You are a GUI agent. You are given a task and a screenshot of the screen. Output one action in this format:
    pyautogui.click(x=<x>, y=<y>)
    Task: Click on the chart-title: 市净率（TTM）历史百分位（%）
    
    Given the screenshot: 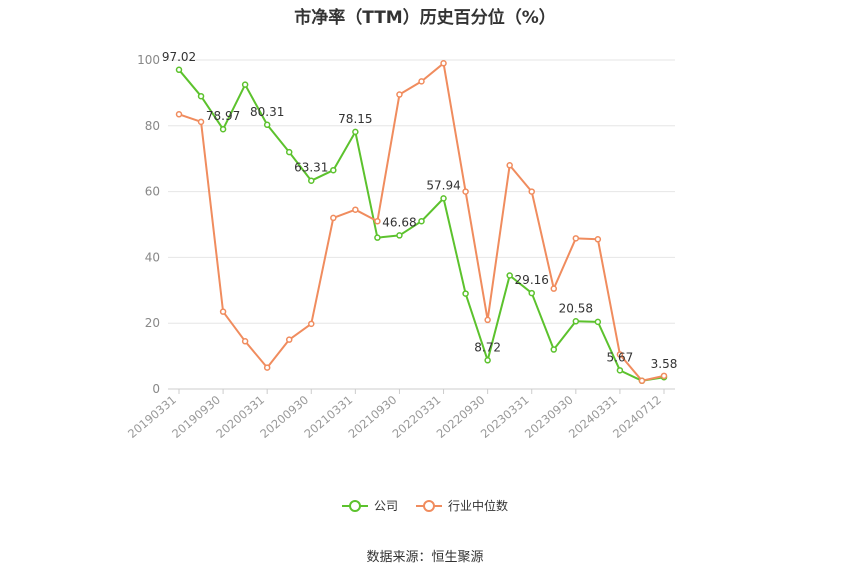 What is the action you would take?
    pyautogui.click(x=425, y=18)
    